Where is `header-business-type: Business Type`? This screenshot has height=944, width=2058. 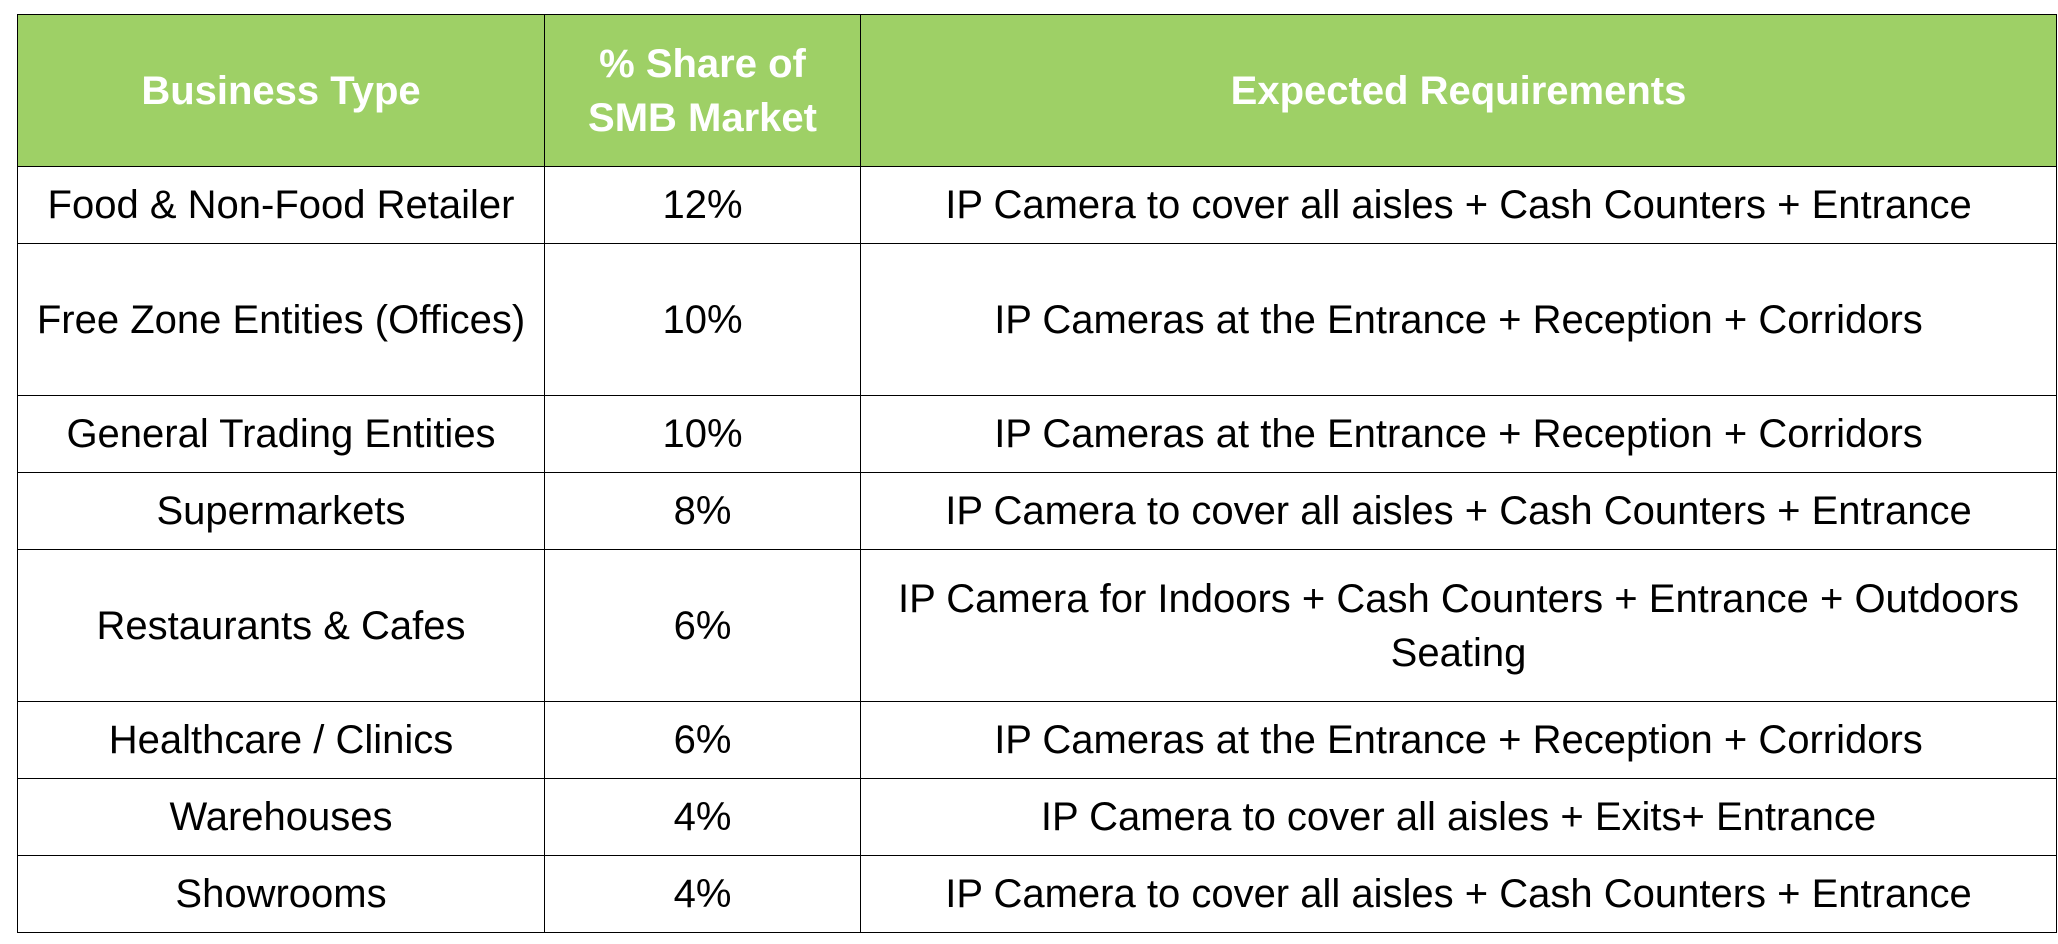
header-business-type: Business Type is located at coordinates (281, 90).